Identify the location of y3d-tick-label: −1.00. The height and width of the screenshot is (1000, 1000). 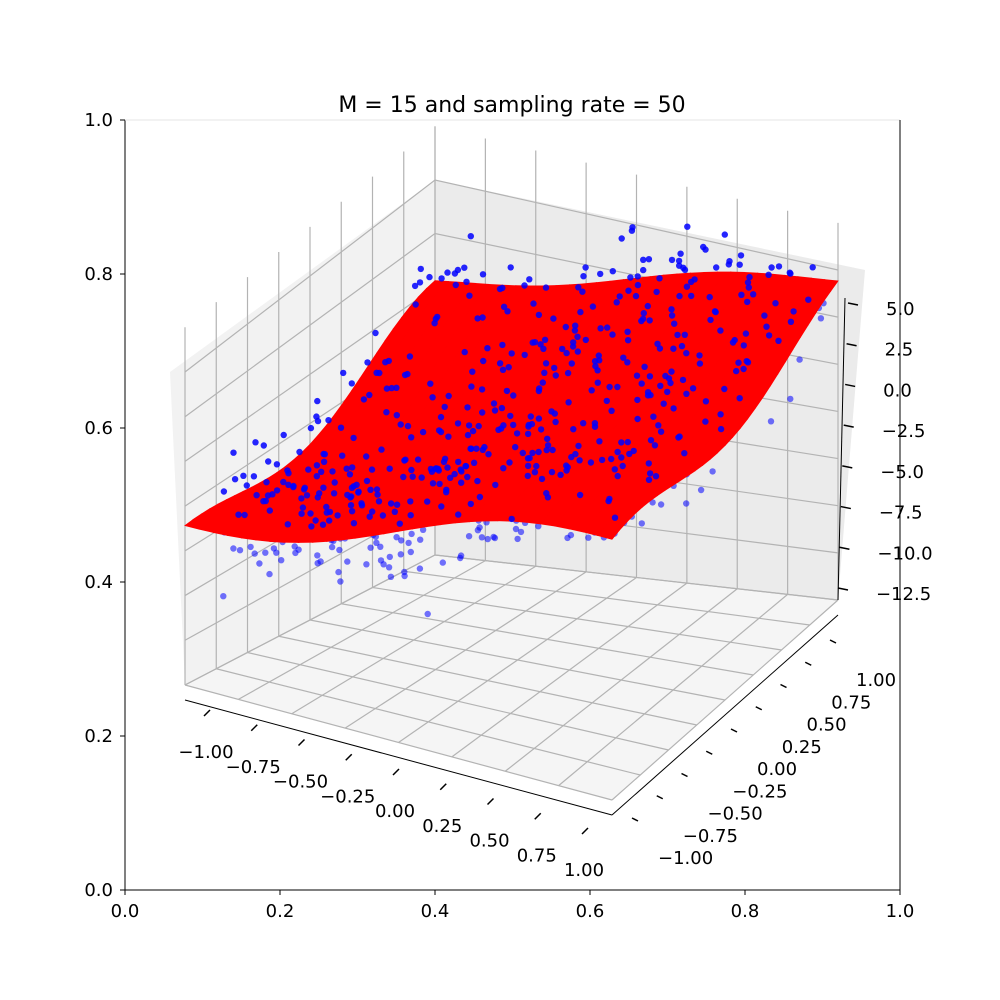
(685, 858).